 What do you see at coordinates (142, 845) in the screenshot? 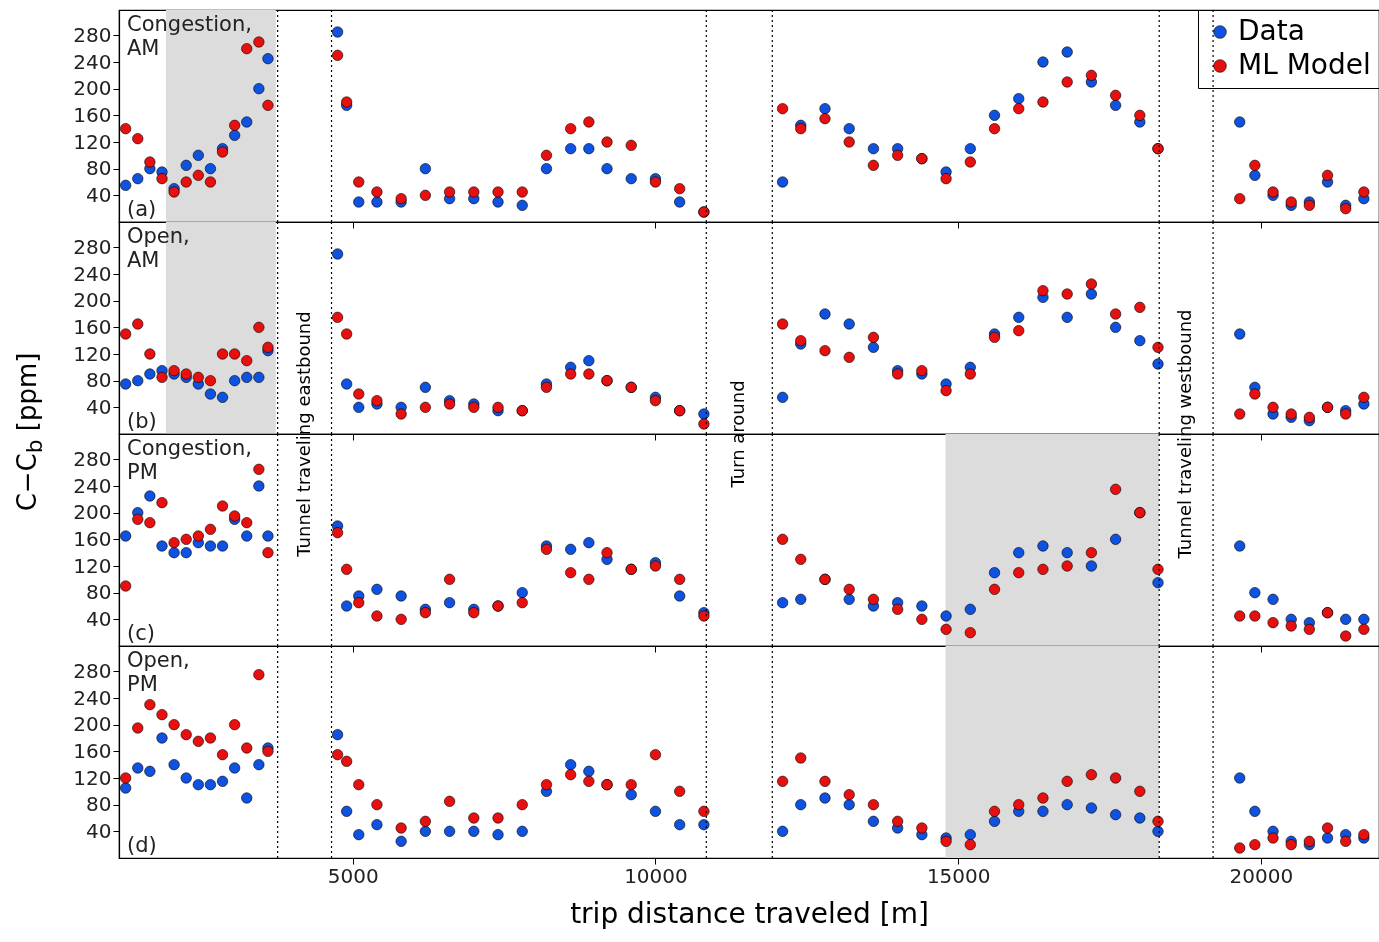
I see `annotation: (d)` at bounding box center [142, 845].